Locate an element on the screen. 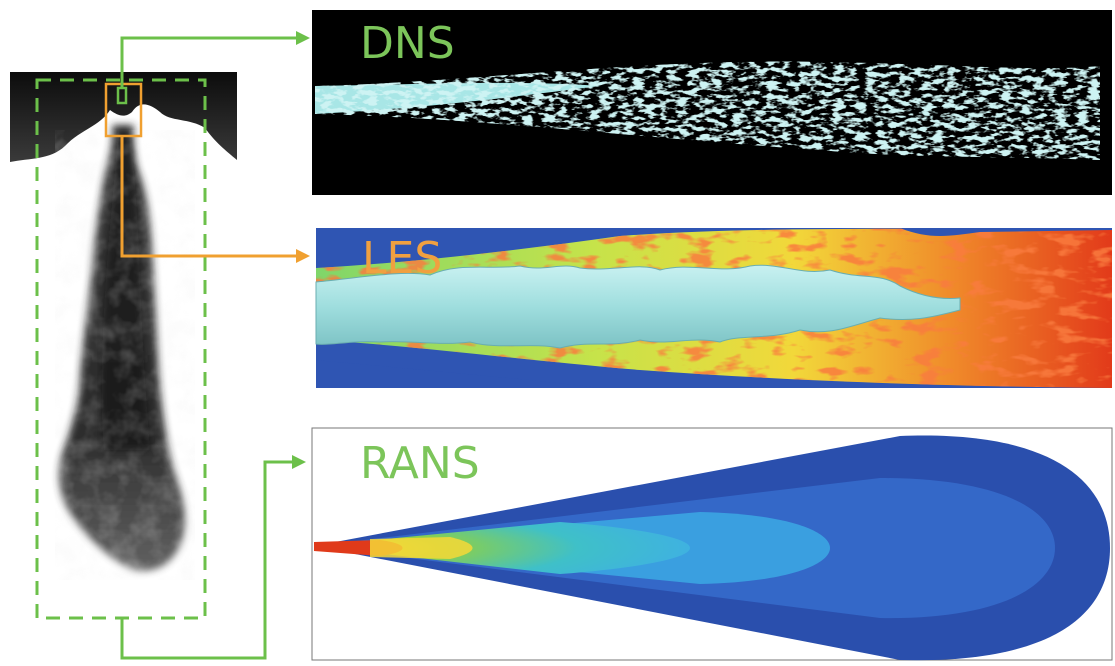 The width and height of the screenshot is (1115, 666). les-label: LES is located at coordinates (402, 258).